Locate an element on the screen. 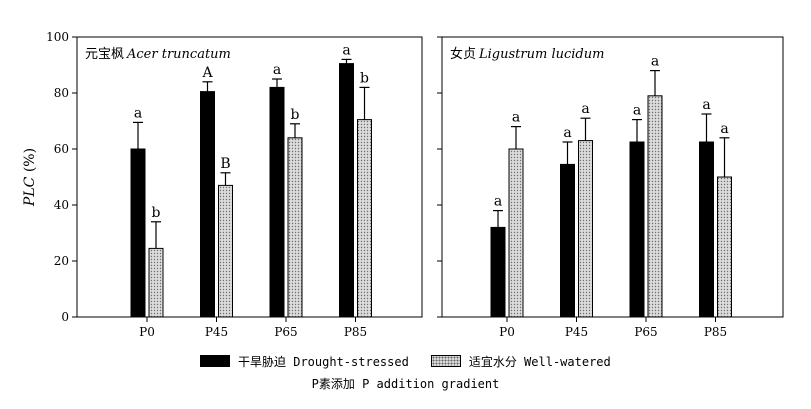 The image size is (811, 409). legend-label-drought: 干旱胁迫 Drought-stressed is located at coordinates (323, 361).